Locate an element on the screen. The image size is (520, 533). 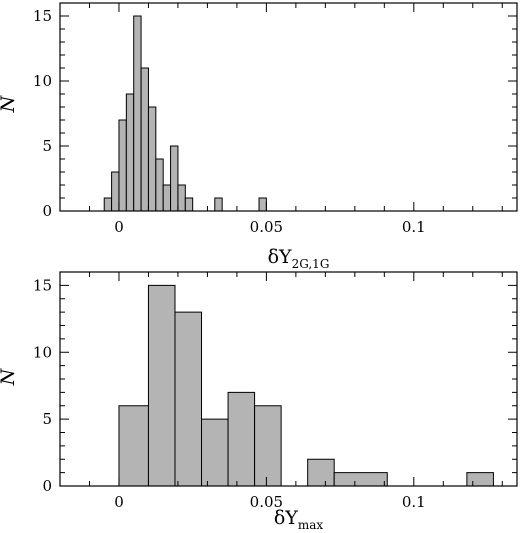
x-axis-label-subscript: 2G,1G is located at coordinates (311, 264).